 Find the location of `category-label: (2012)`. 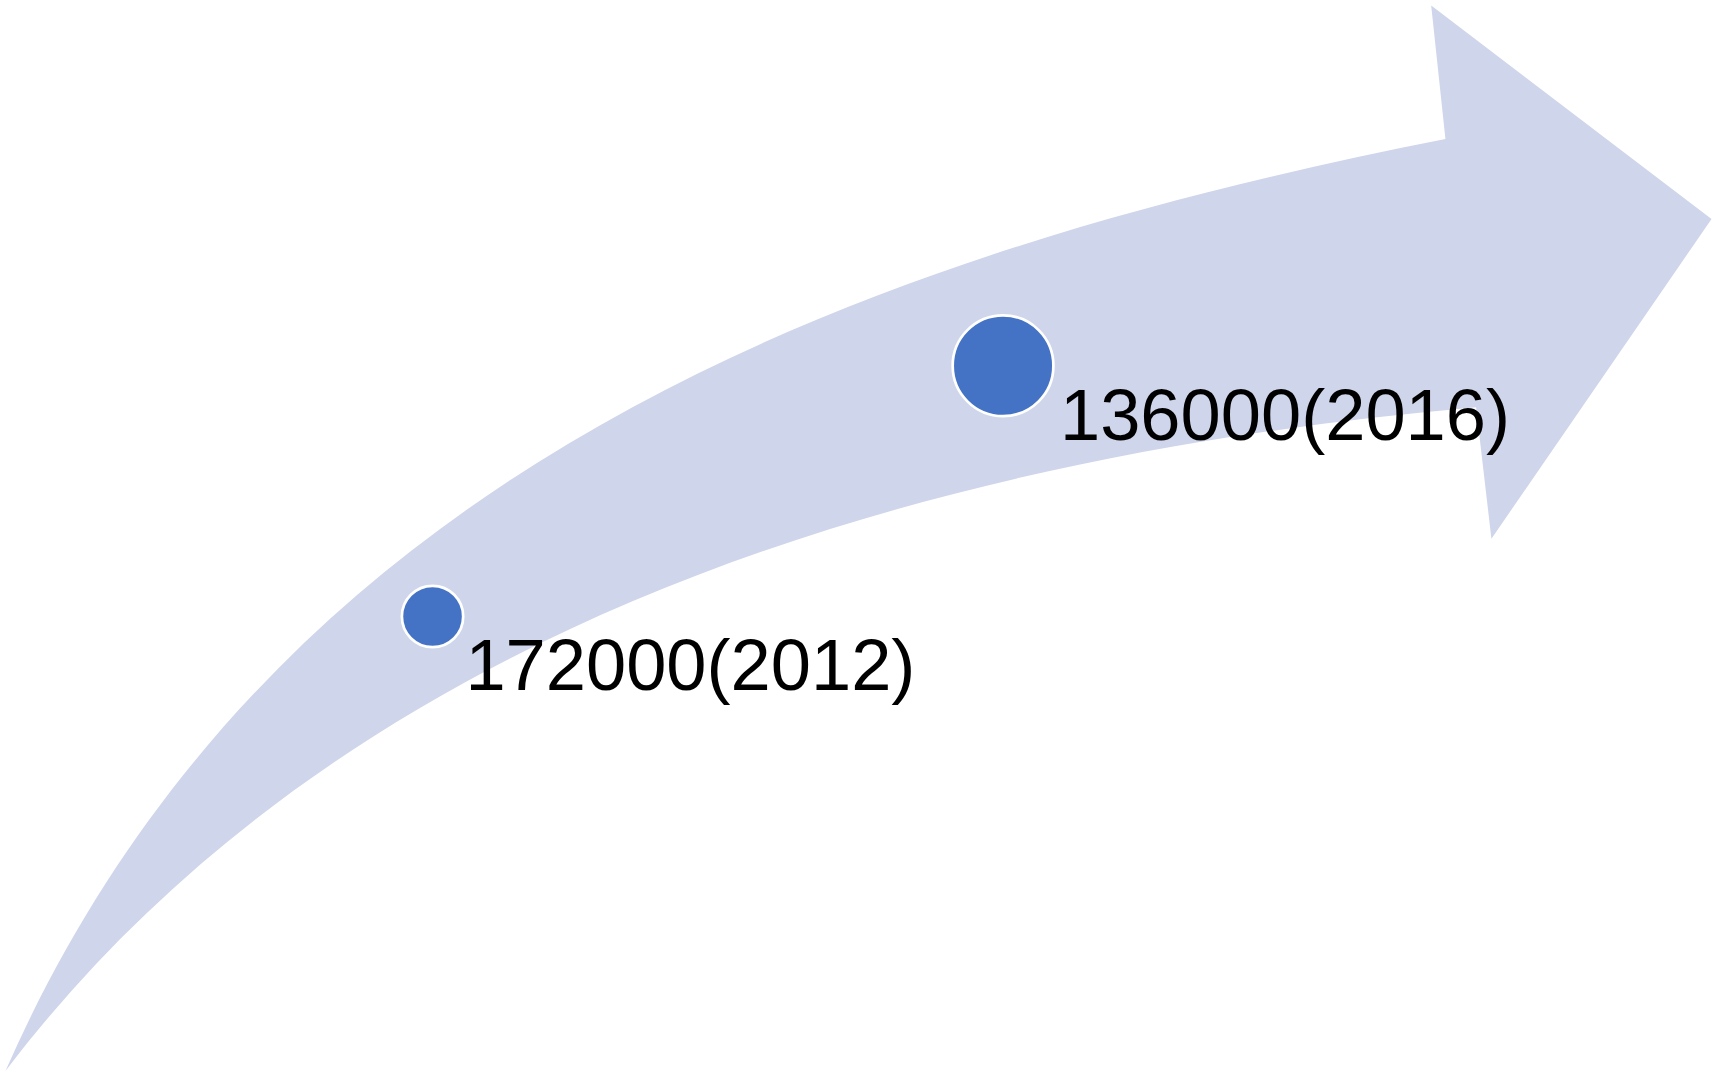

category-label: (2012) is located at coordinates (811, 664).